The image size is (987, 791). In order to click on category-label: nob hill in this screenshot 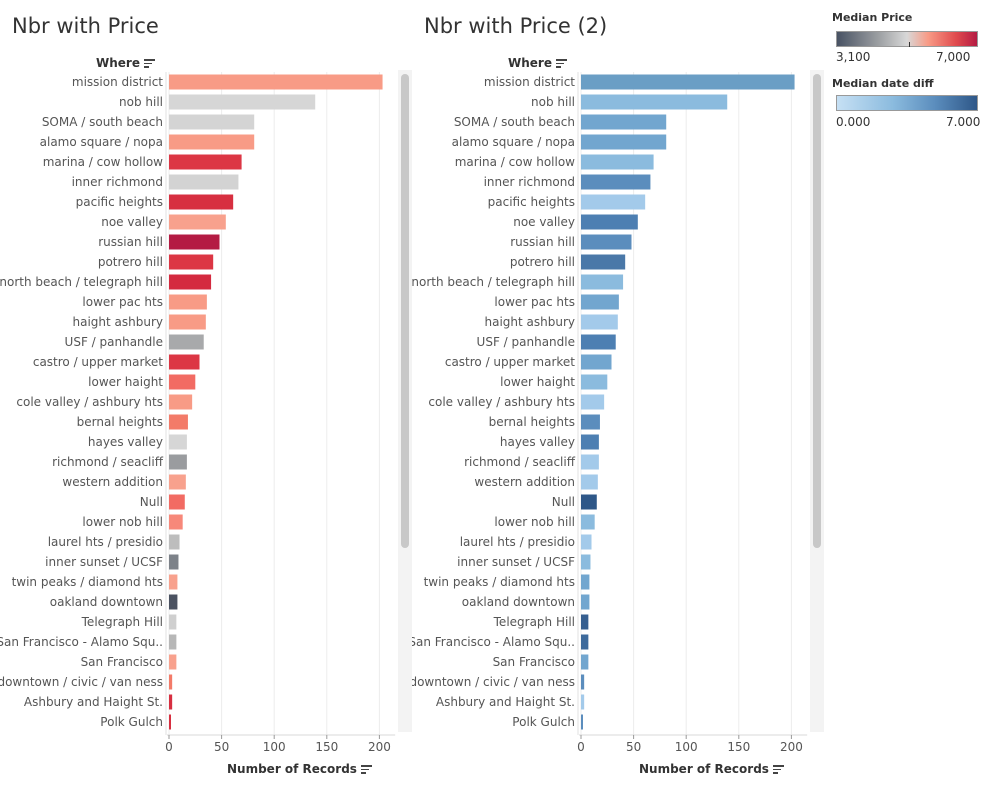, I will do `click(553, 102)`.